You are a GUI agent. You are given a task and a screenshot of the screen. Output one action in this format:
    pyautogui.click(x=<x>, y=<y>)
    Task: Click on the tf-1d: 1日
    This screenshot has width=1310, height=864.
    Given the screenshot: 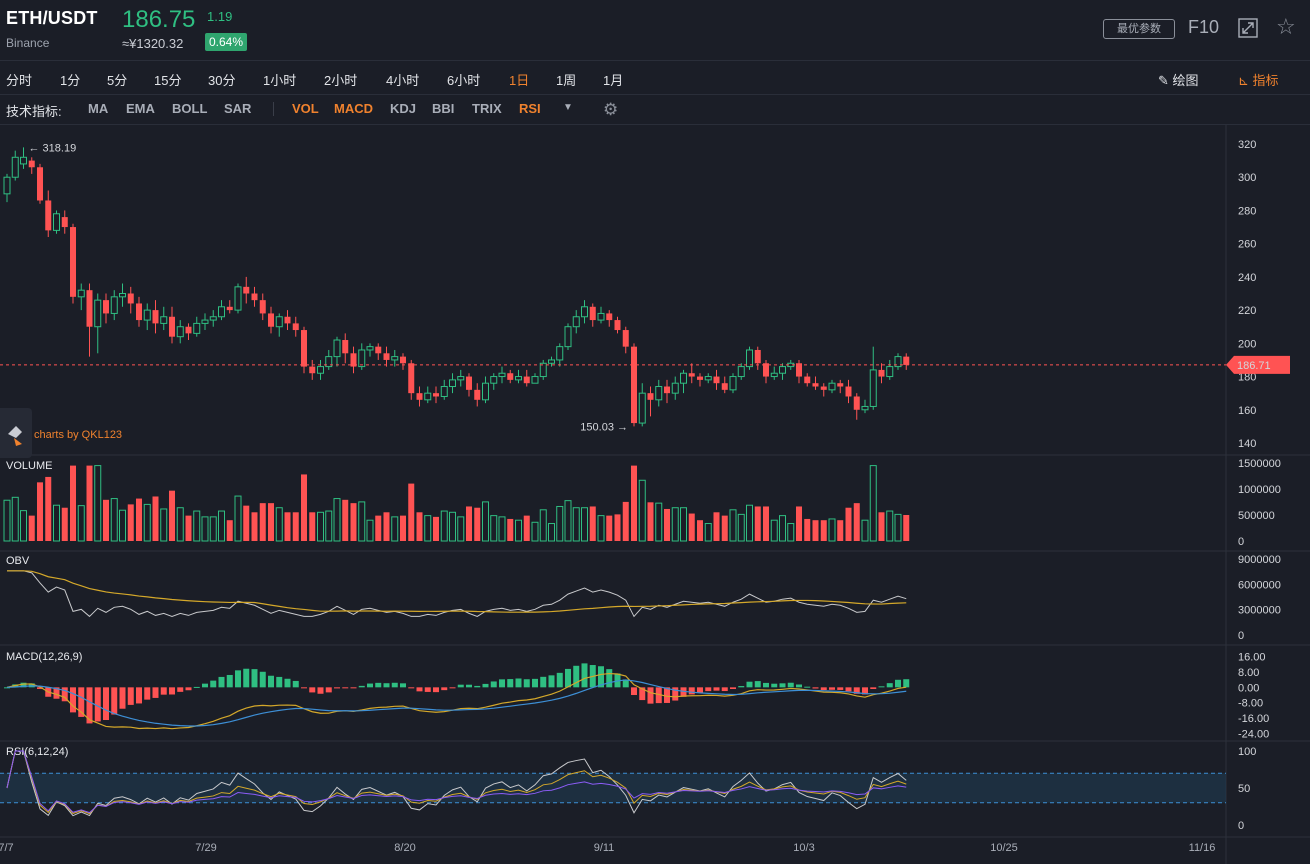 What is the action you would take?
    pyautogui.click(x=519, y=80)
    